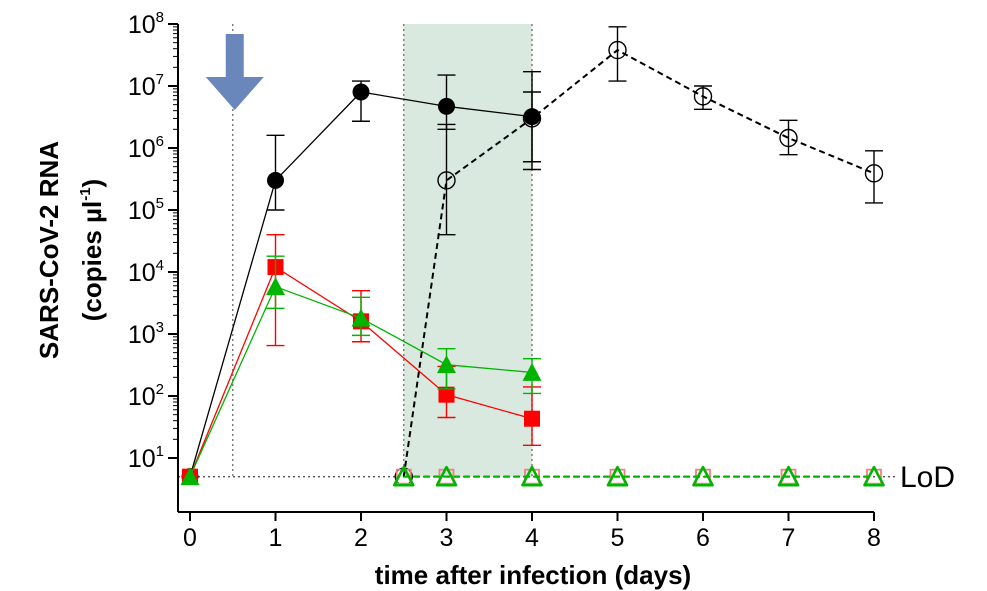 The width and height of the screenshot is (987, 591). What do you see at coordinates (874, 538) in the screenshot?
I see `x-tick-label: 8` at bounding box center [874, 538].